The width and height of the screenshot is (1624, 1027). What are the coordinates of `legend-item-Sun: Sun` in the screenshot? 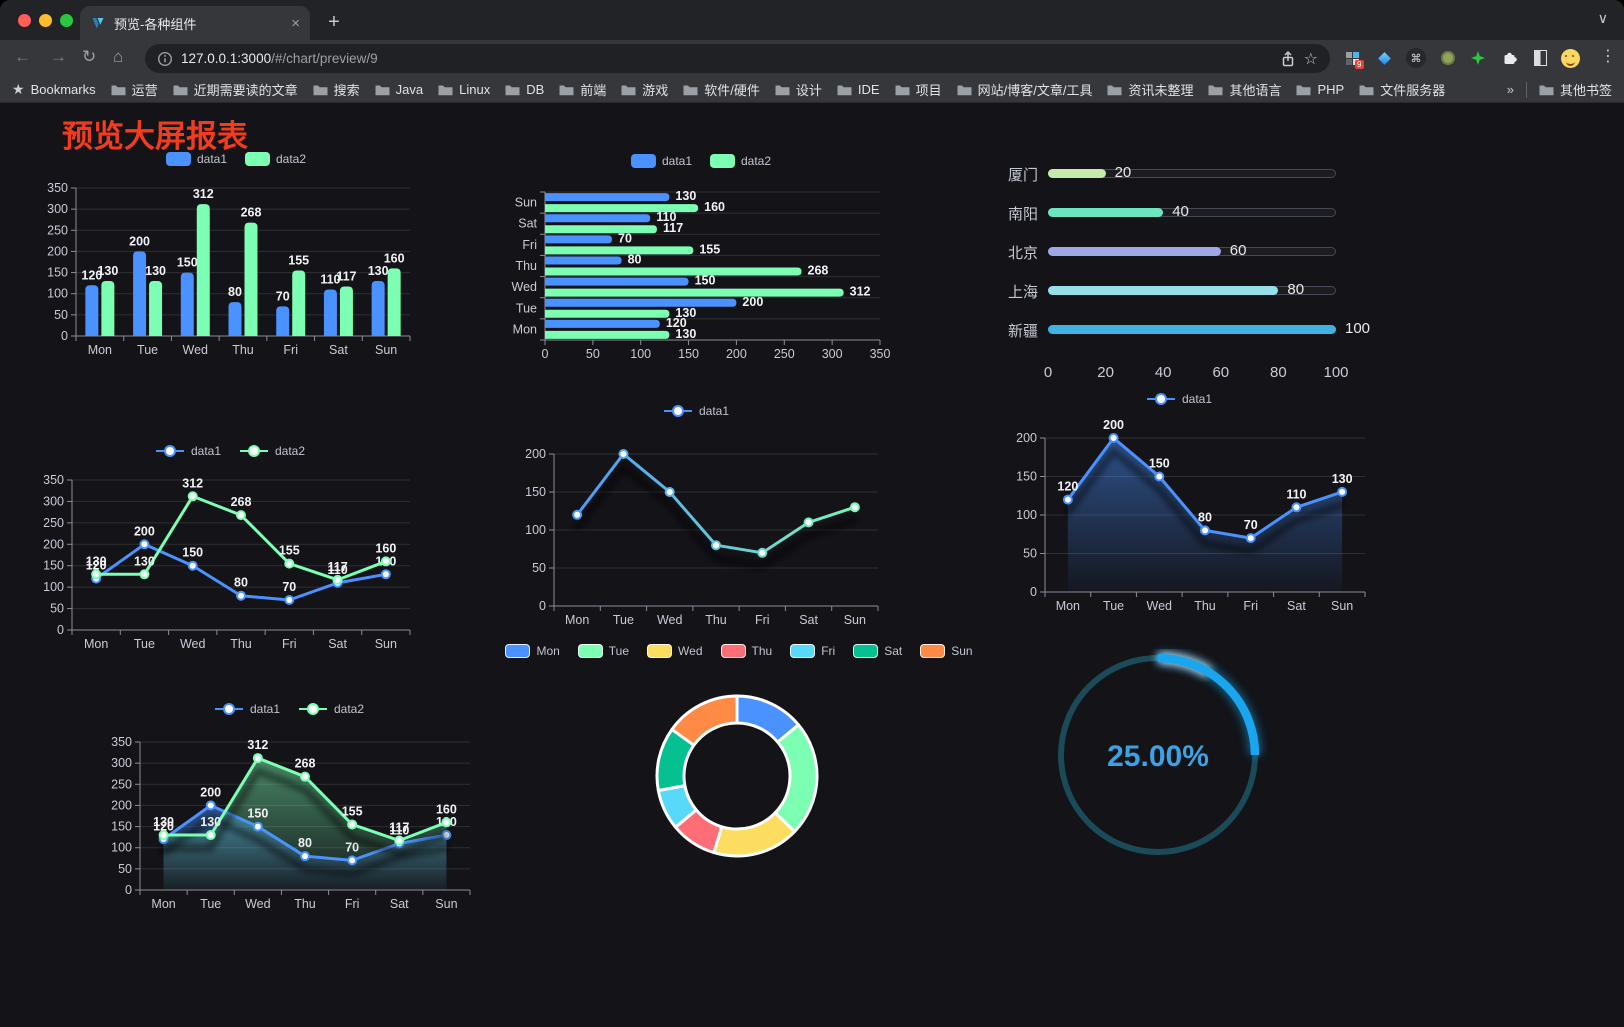 It's located at (946, 651).